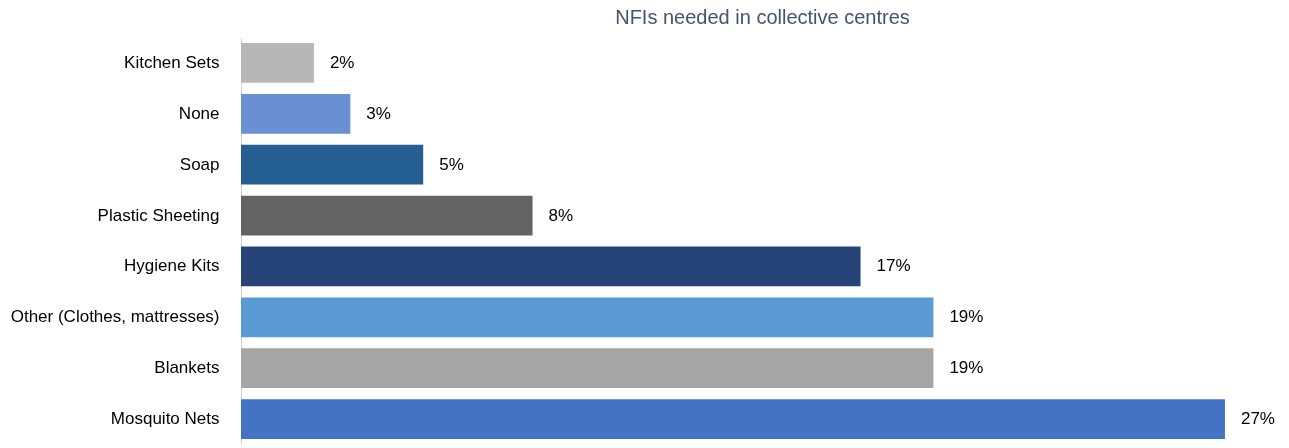 The height and width of the screenshot is (448, 1289). Describe the element at coordinates (187, 368) in the screenshot. I see `y-tick-label: Blankets` at that location.